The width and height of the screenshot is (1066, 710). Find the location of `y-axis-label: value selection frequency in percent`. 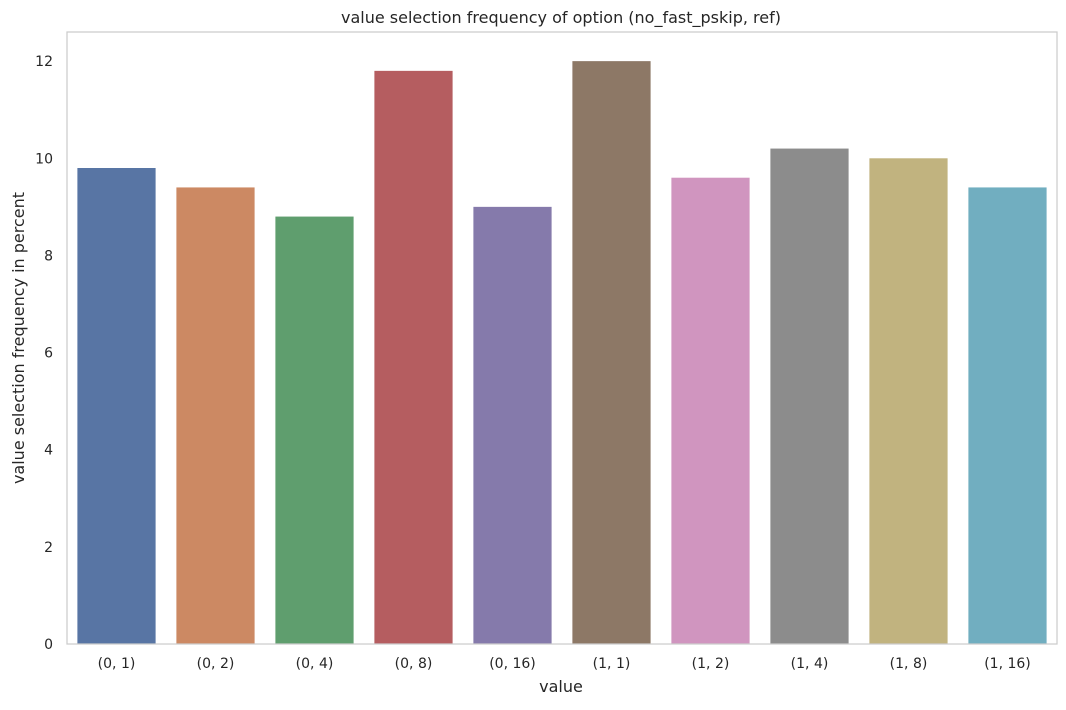

y-axis-label: value selection frequency in percent is located at coordinates (18, 338).